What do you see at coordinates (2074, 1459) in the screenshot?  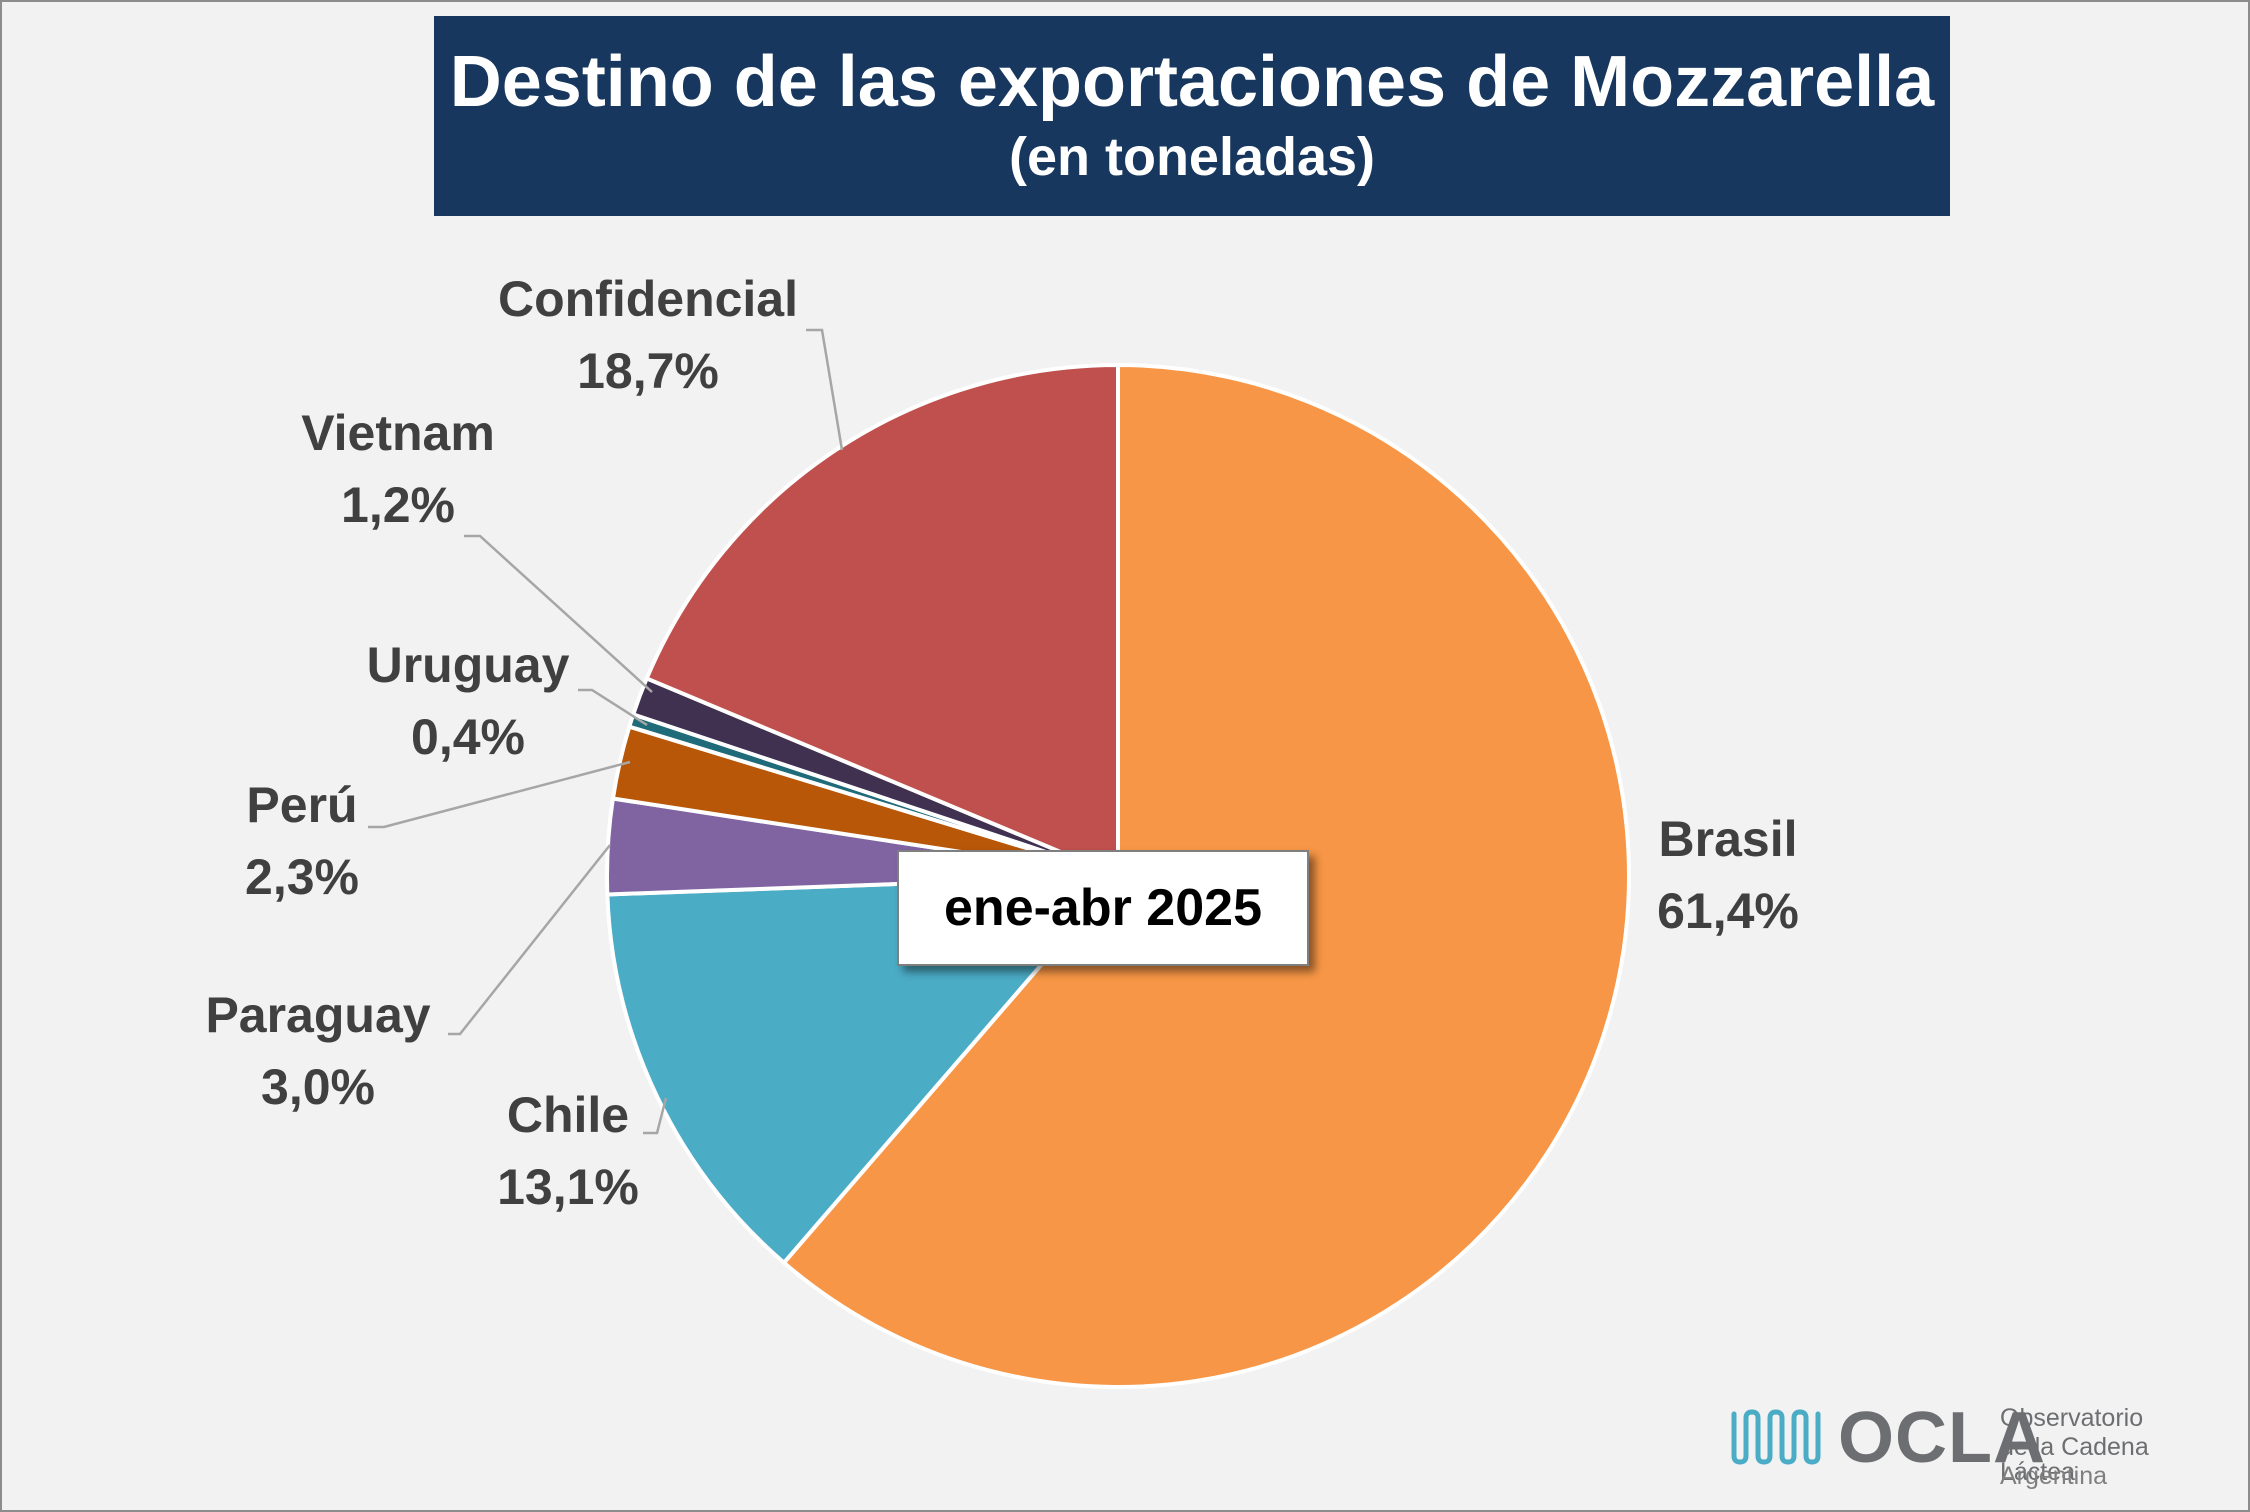 I see `logo-text-line2: de la Cadena Láctea` at bounding box center [2074, 1459].